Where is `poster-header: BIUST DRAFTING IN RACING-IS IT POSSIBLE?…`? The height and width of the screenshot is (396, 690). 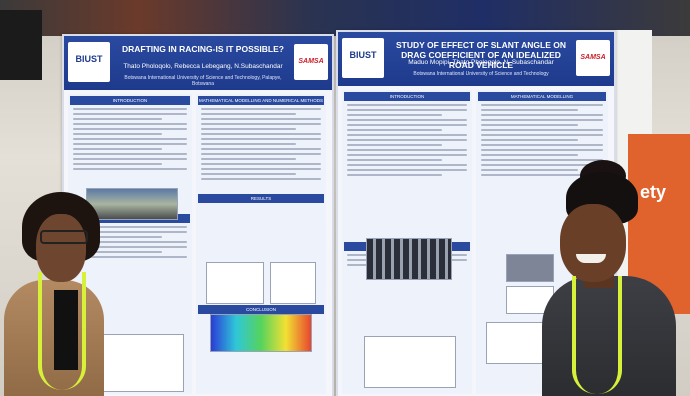 poster-header: BIUST DRAFTING IN RACING-IS IT POSSIBLE?… is located at coordinates (198, 63).